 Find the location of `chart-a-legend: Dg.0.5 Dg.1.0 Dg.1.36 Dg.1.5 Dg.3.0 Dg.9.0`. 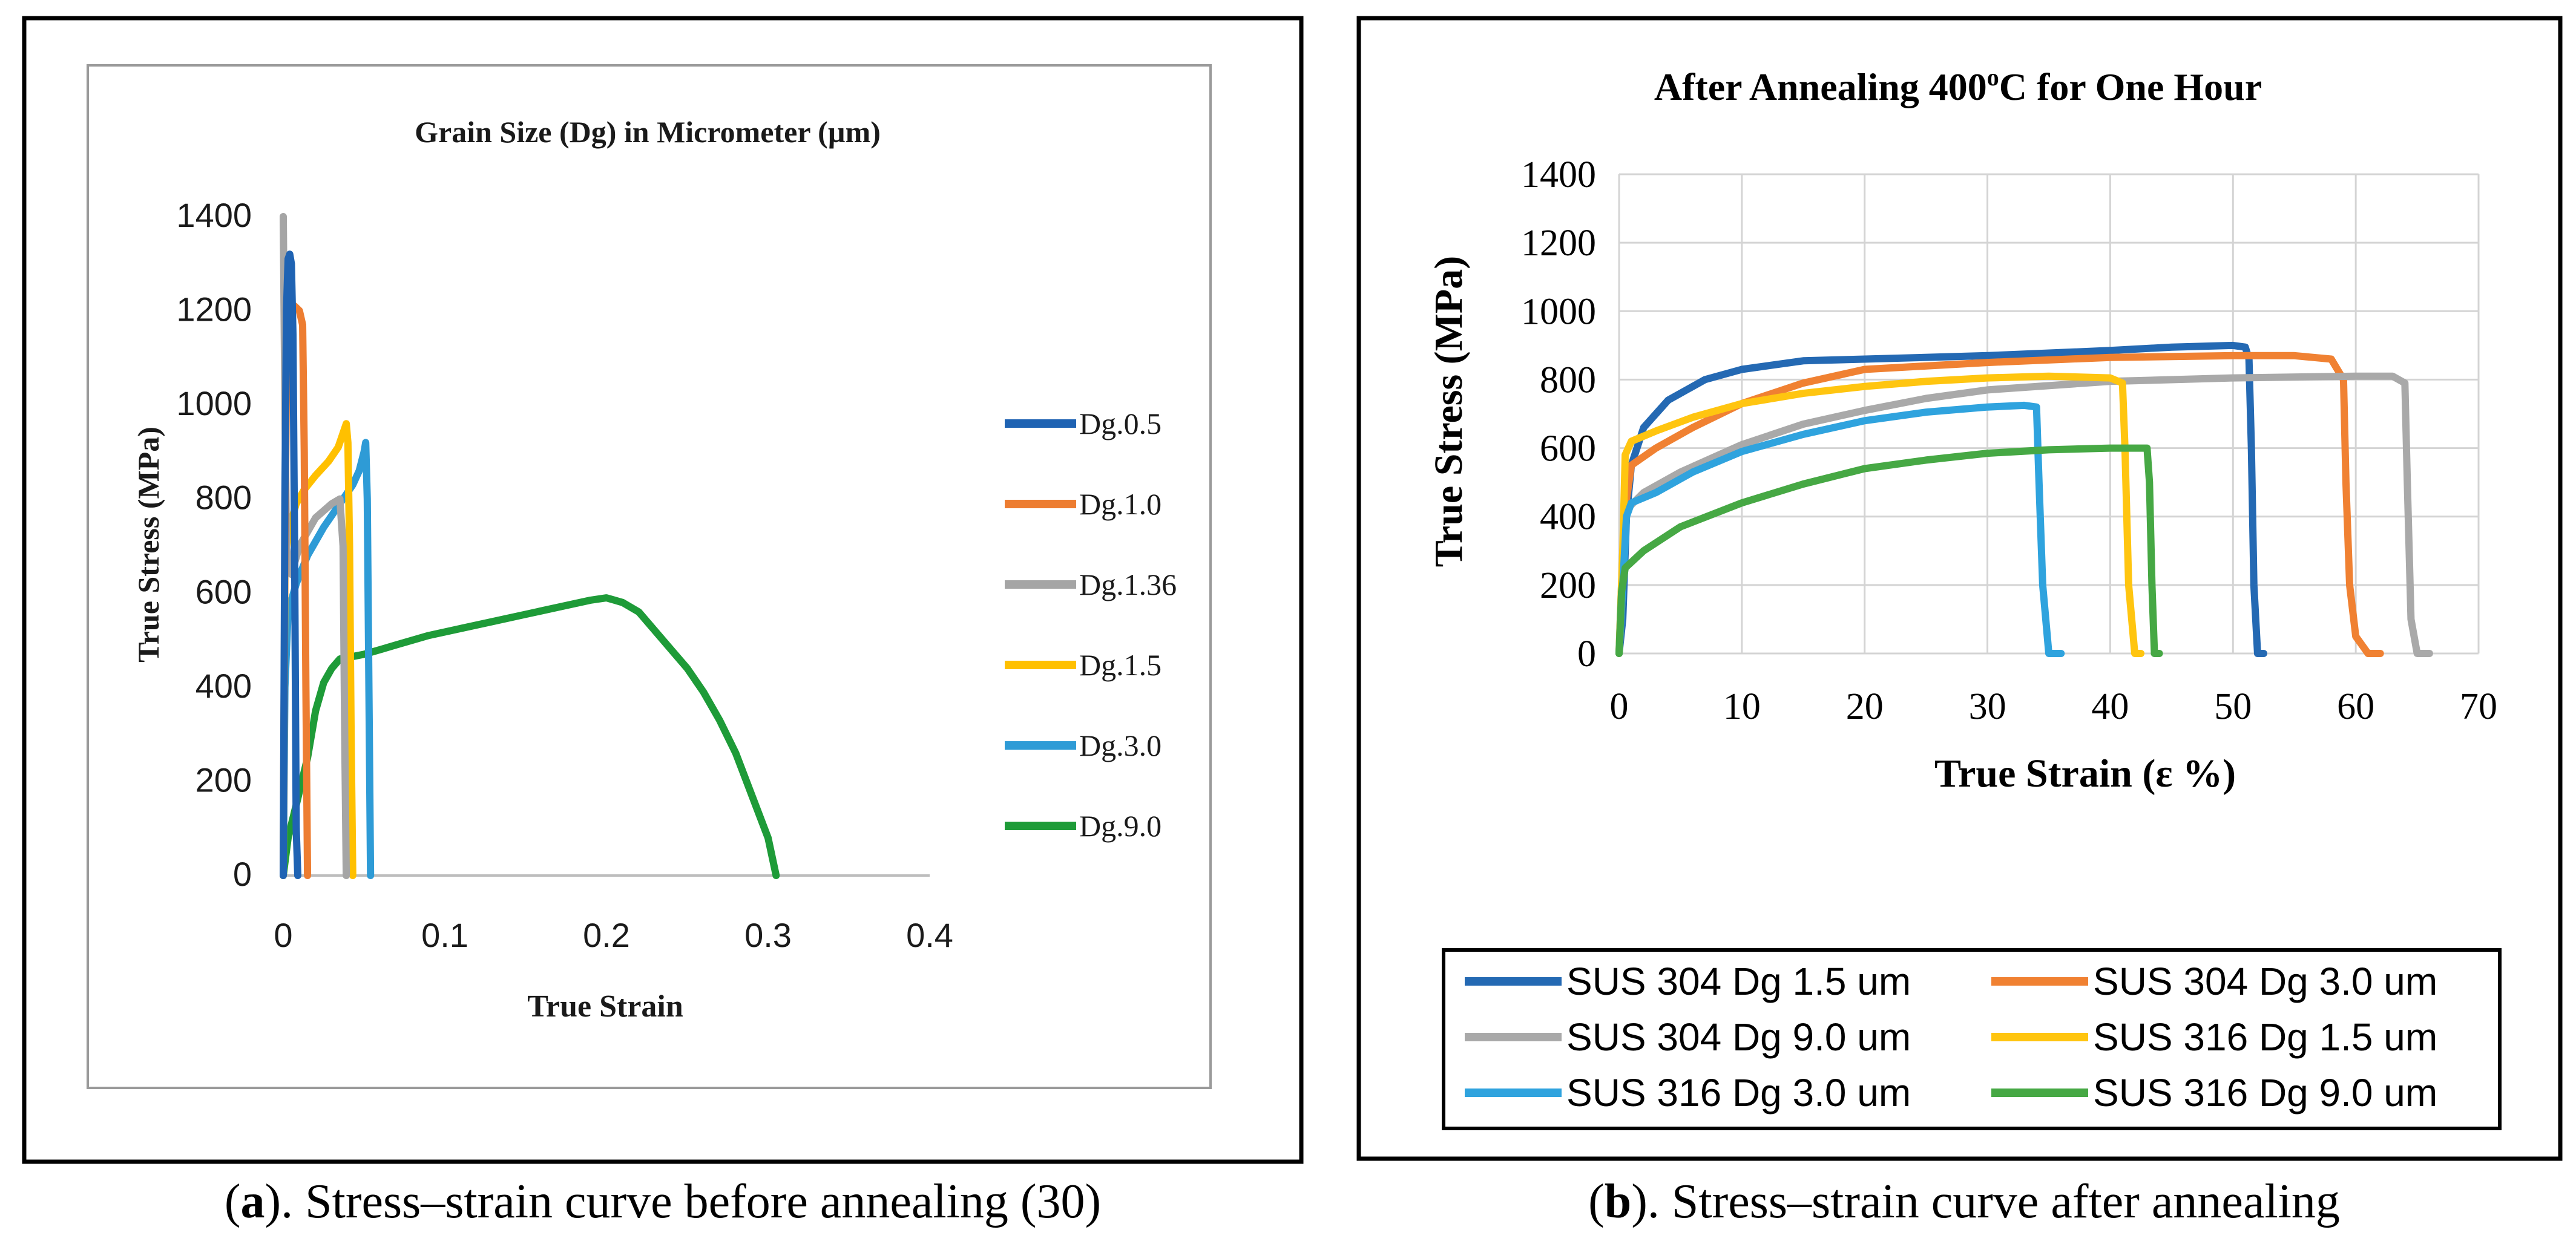

chart-a-legend: Dg.0.5 Dg.1.0 Dg.1.36 Dg.1.5 Dg.3.0 Dg.9.0 is located at coordinates (1091, 625).